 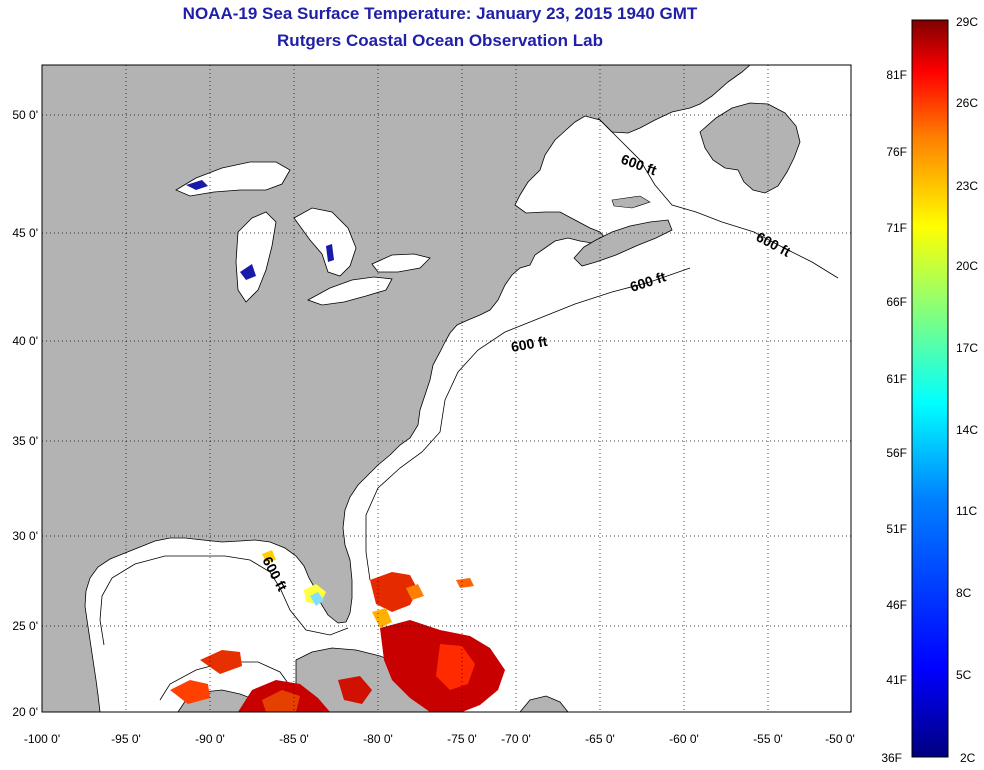 I want to click on fahrenheit-label: 61F, so click(x=896, y=379).